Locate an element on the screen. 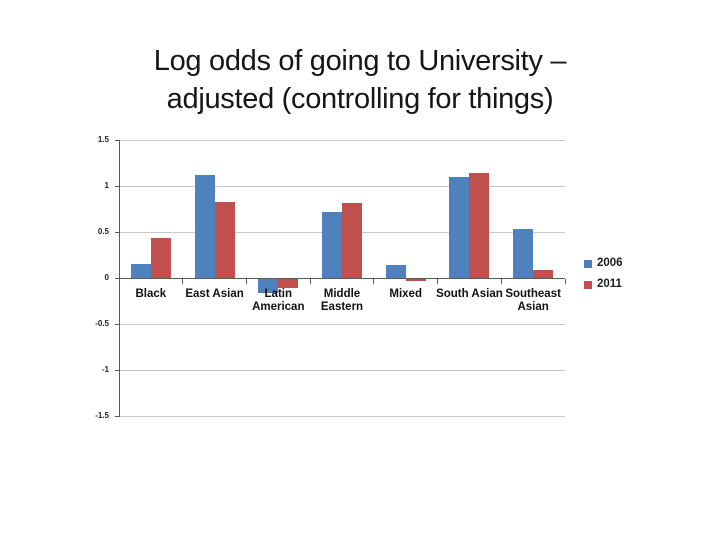  gridline--1 is located at coordinates (342, 370).